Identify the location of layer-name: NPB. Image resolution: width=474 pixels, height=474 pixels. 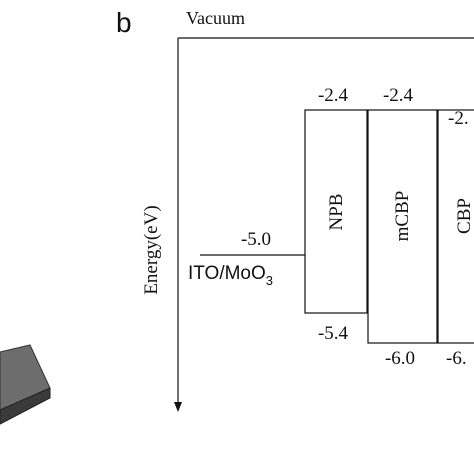
(336, 212).